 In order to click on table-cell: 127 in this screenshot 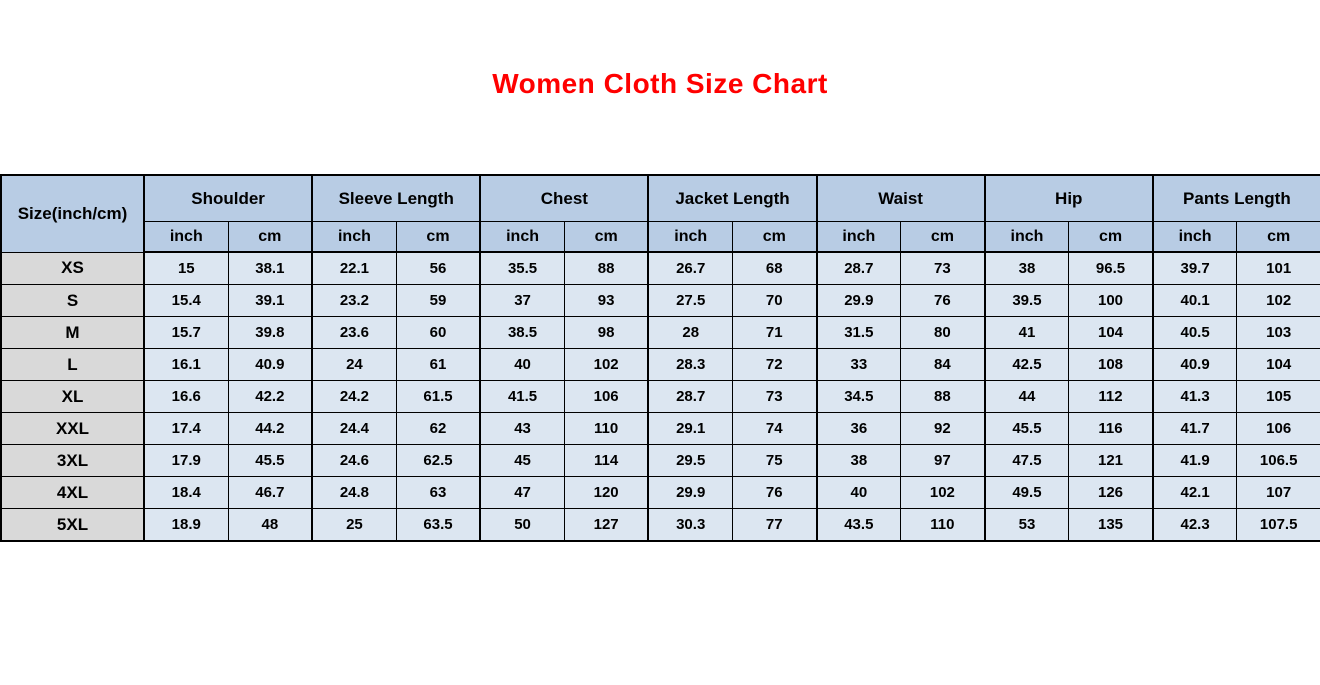, I will do `click(606, 525)`.